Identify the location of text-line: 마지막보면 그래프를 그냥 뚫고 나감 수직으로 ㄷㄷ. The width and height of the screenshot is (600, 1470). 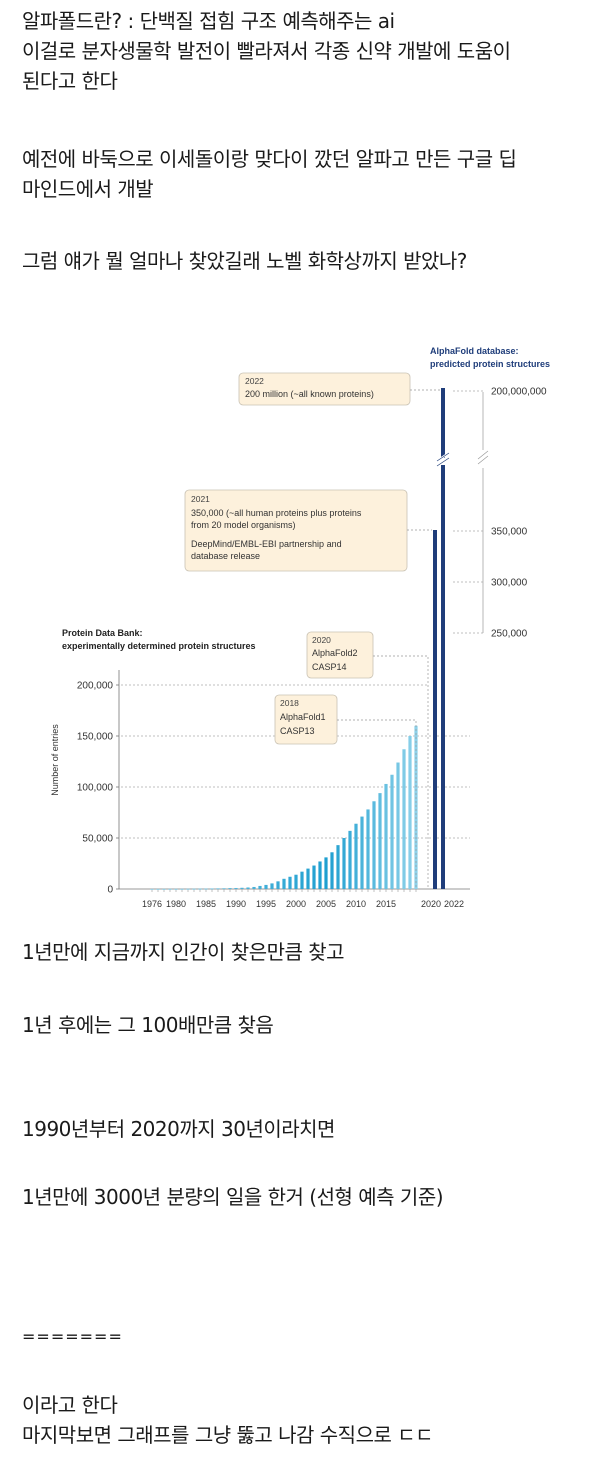
(228, 1435).